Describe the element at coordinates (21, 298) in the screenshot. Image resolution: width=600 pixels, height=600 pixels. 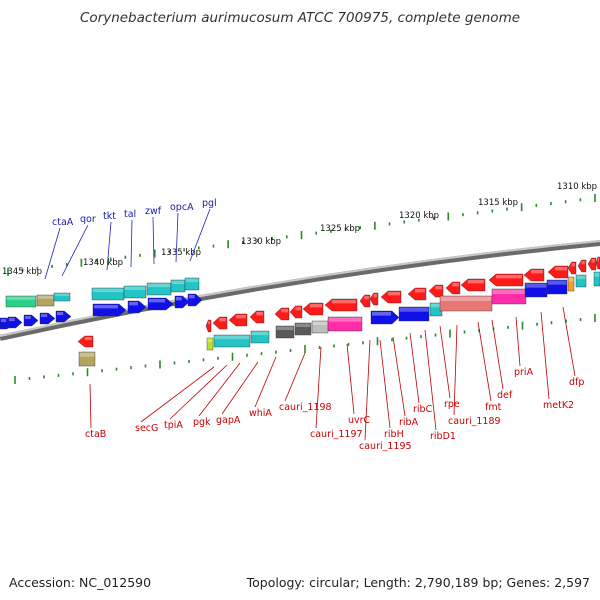
I see `gene-feature-rna-shine` at that location.